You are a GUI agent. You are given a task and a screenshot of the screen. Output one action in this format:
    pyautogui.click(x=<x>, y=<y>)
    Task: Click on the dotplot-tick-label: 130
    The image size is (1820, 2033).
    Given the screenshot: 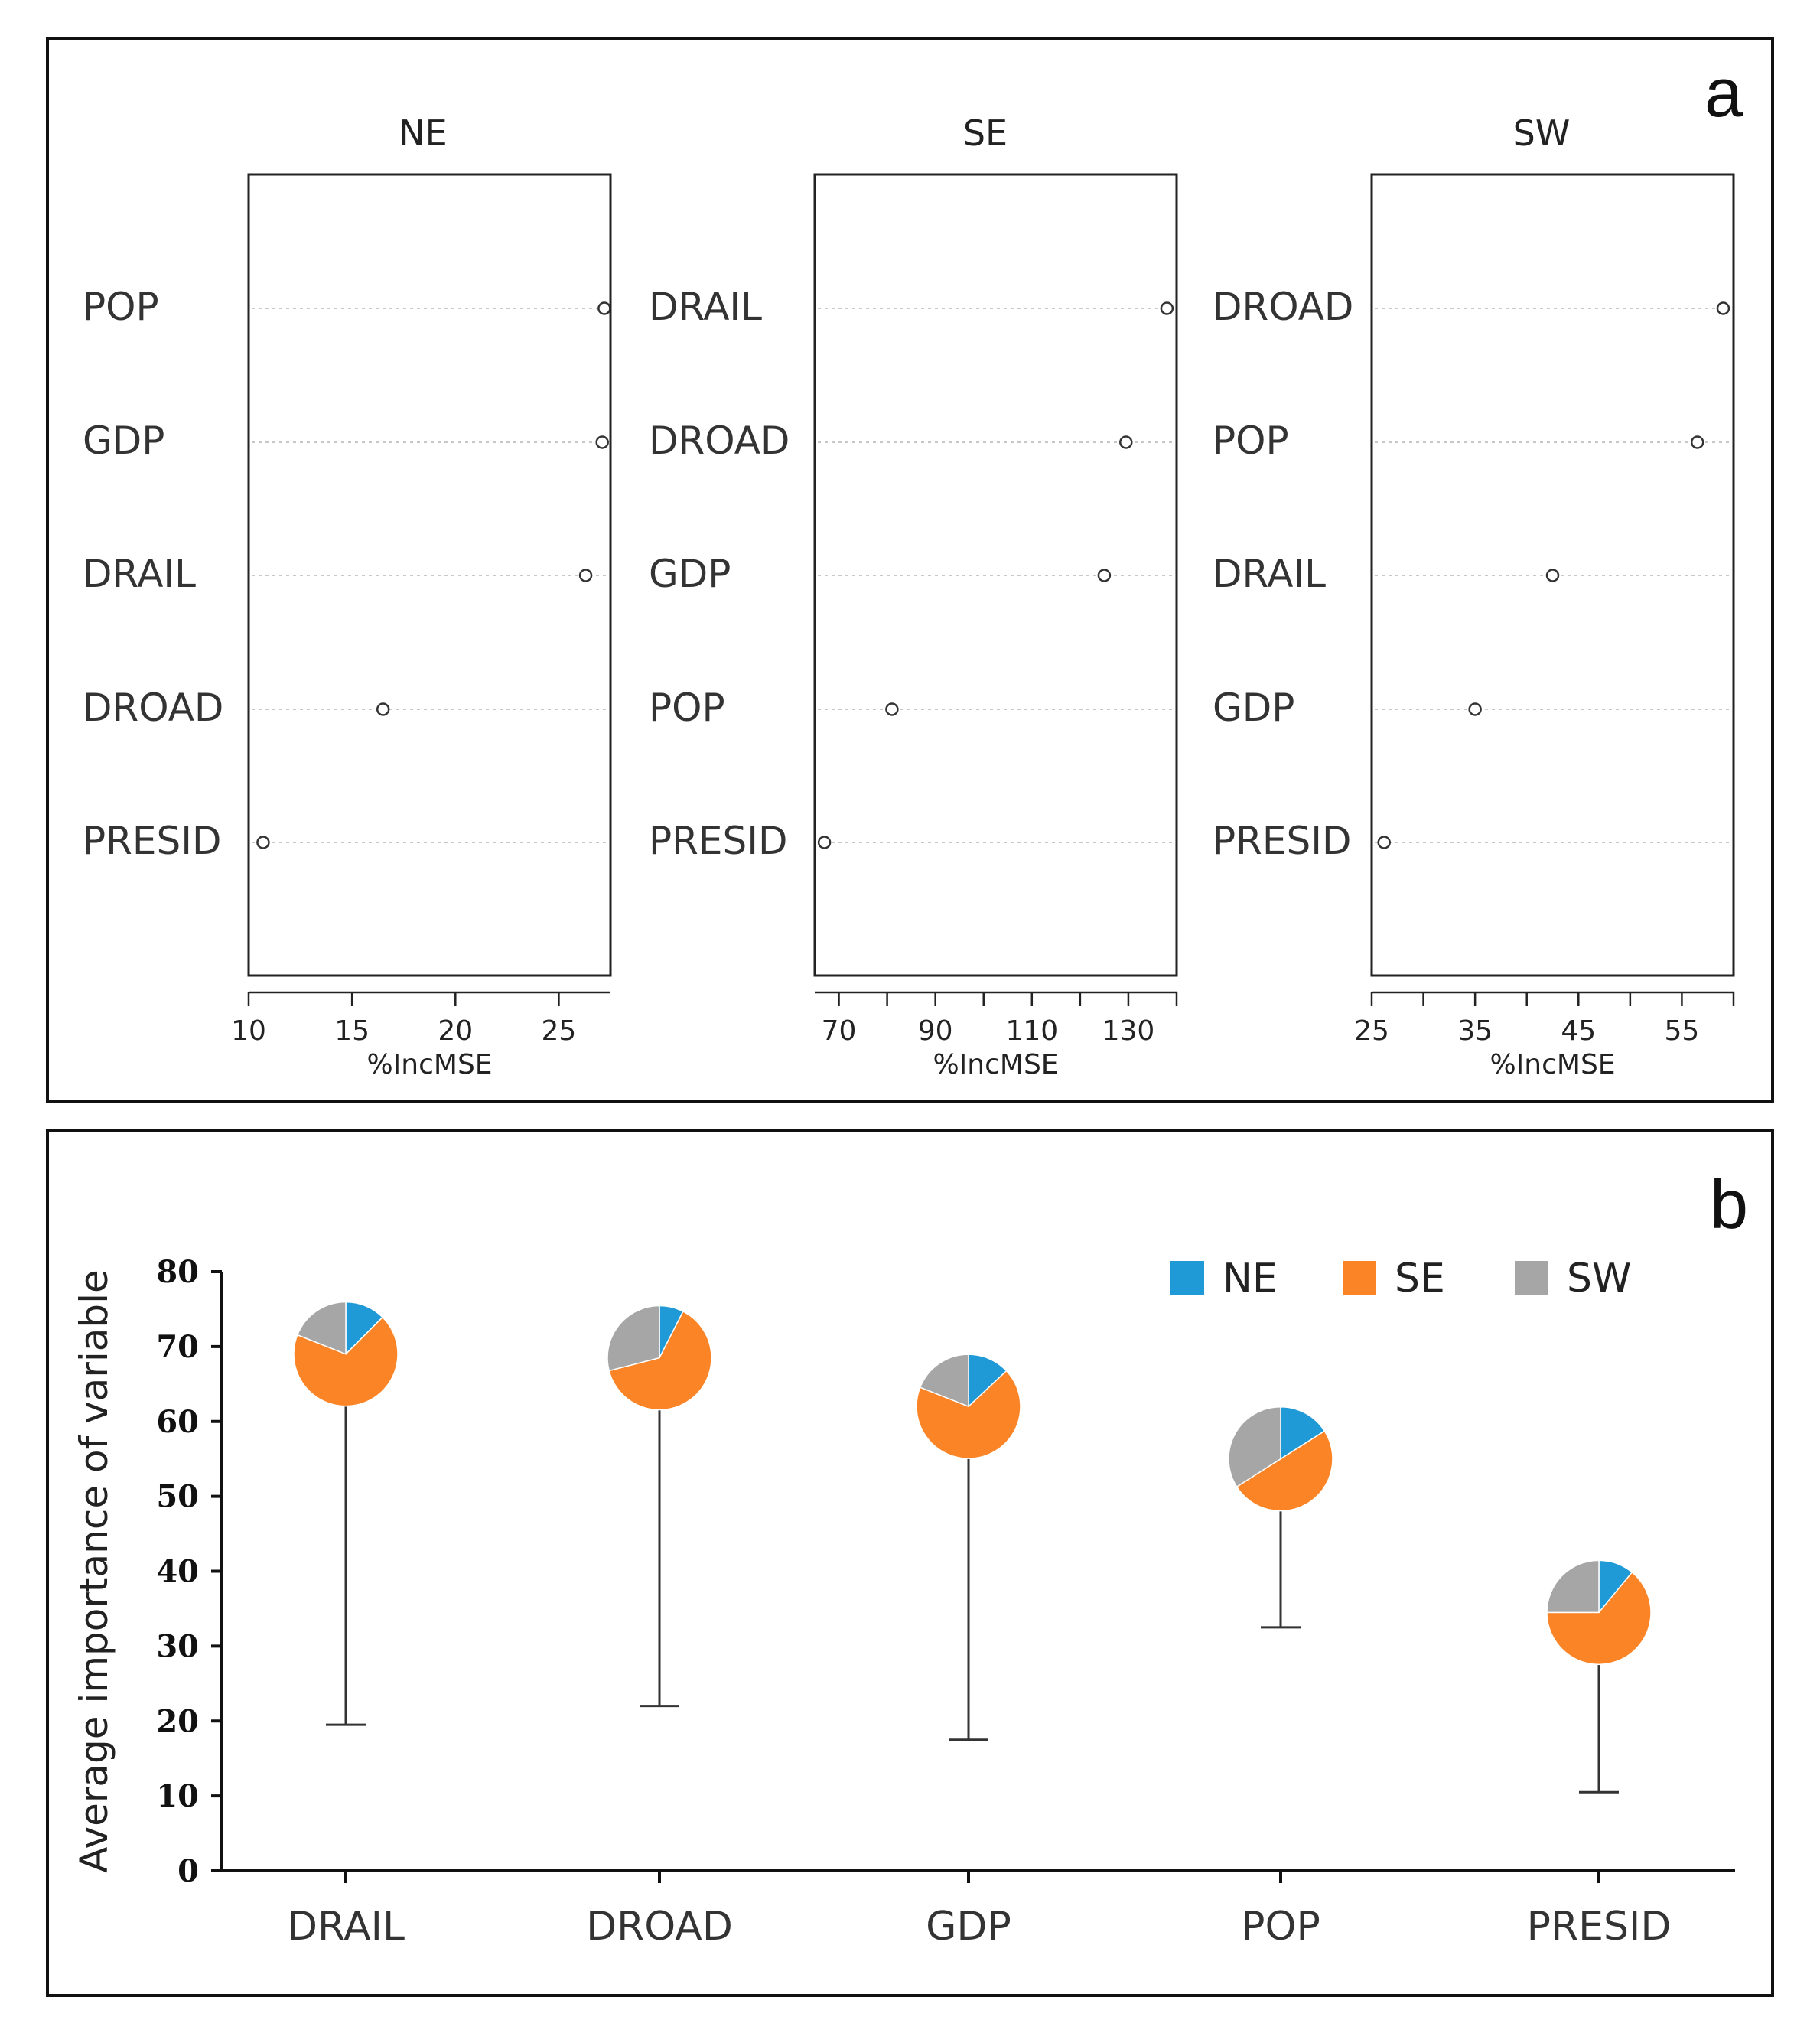 What is the action you would take?
    pyautogui.click(x=1128, y=1031)
    